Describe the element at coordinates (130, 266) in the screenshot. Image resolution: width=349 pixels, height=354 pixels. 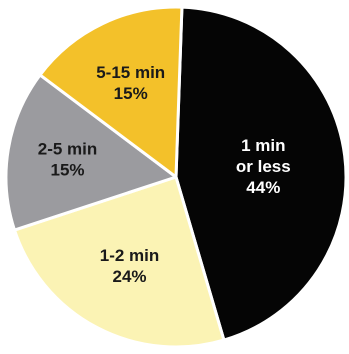
I see `slice-label-1: 1-2 min 24%` at that location.